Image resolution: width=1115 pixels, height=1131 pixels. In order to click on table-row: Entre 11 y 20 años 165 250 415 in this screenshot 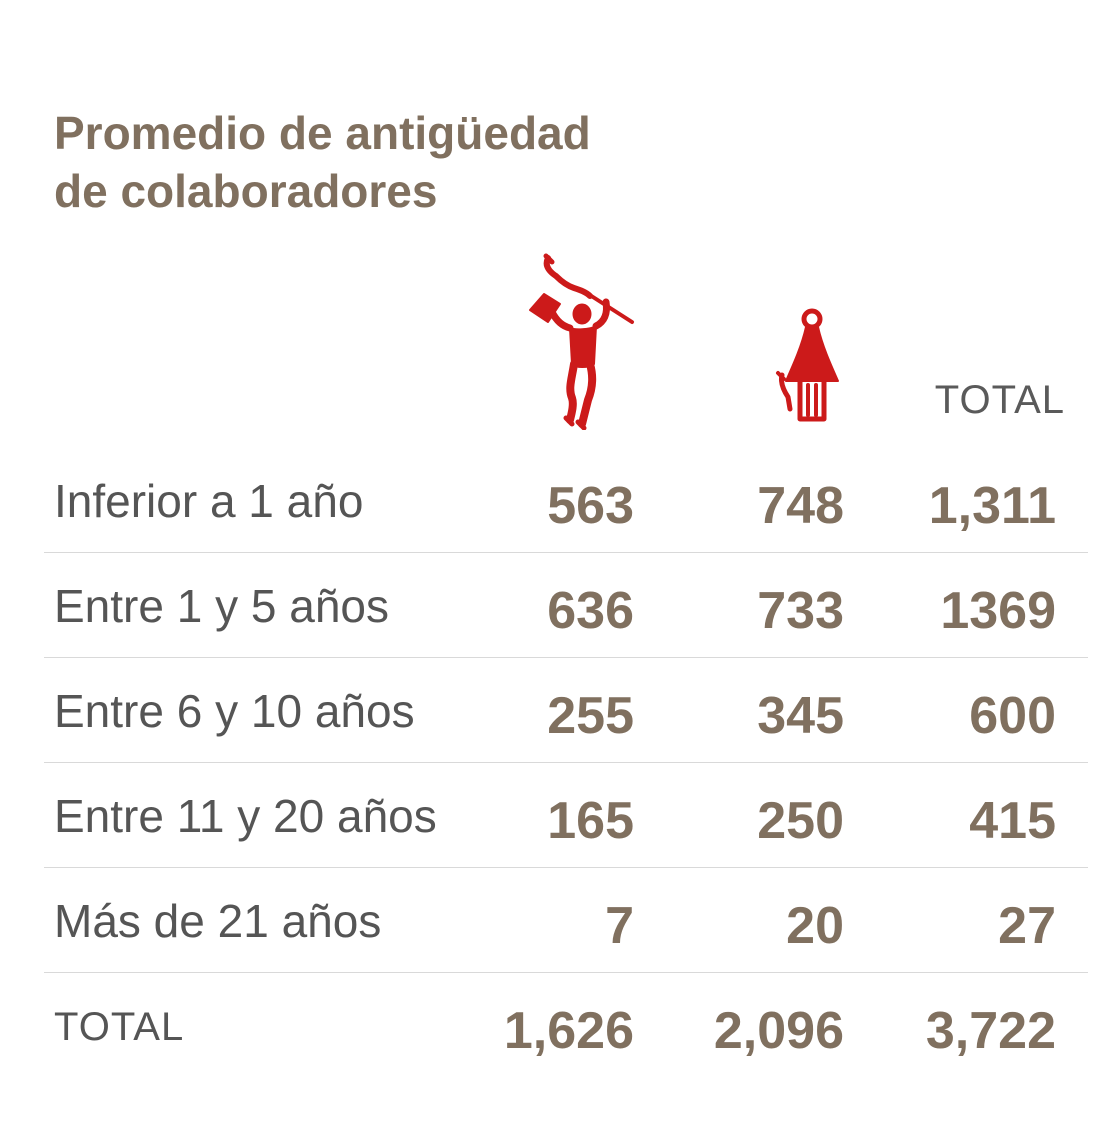, I will do `click(566, 815)`.